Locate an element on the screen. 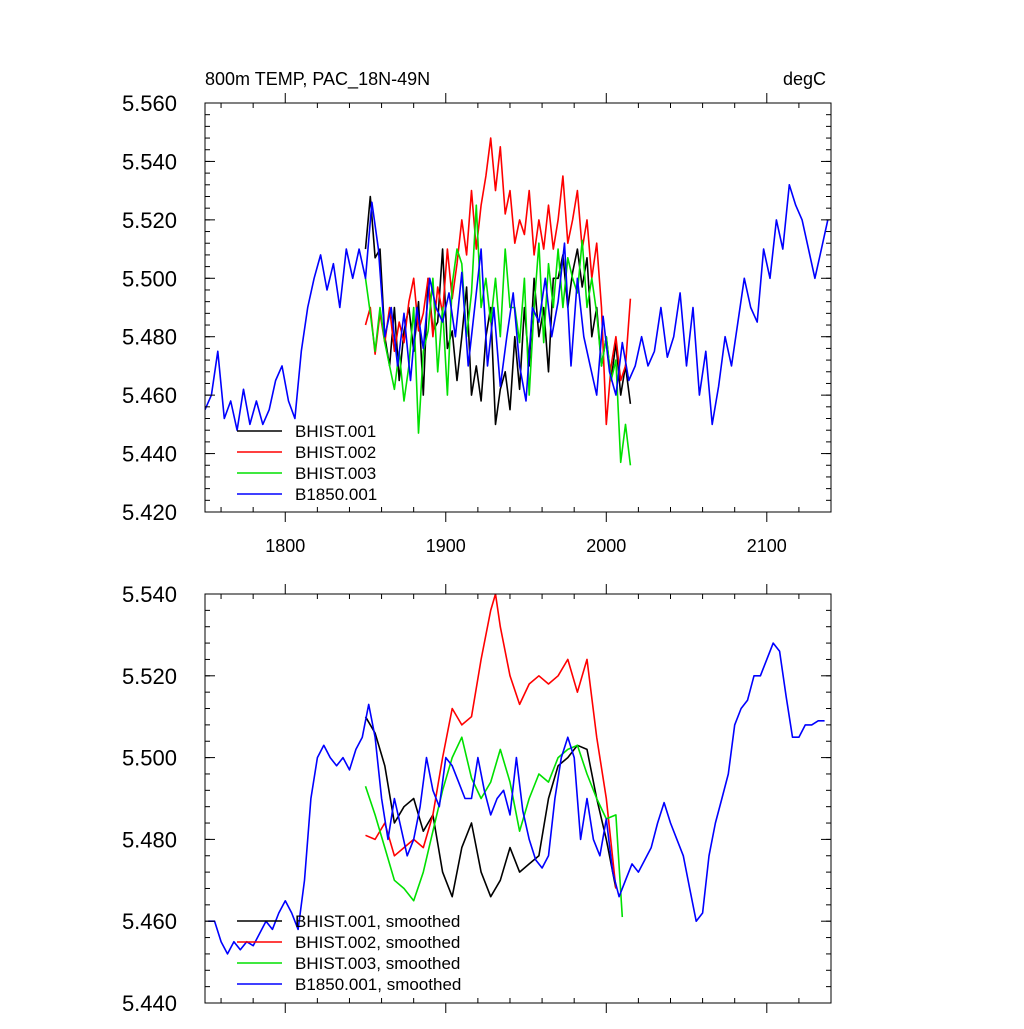 The image size is (1024, 1029). legend-label: BHIST.003 is located at coordinates (335, 473).